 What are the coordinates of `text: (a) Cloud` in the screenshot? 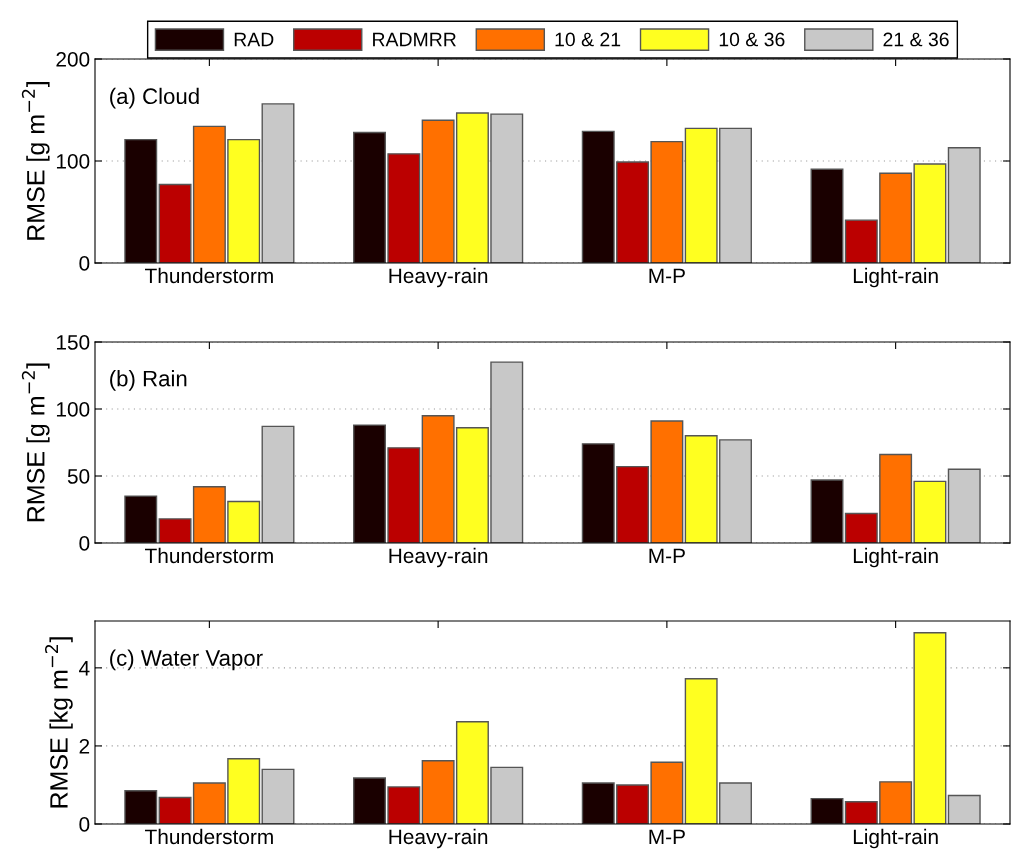 It's located at (154, 98).